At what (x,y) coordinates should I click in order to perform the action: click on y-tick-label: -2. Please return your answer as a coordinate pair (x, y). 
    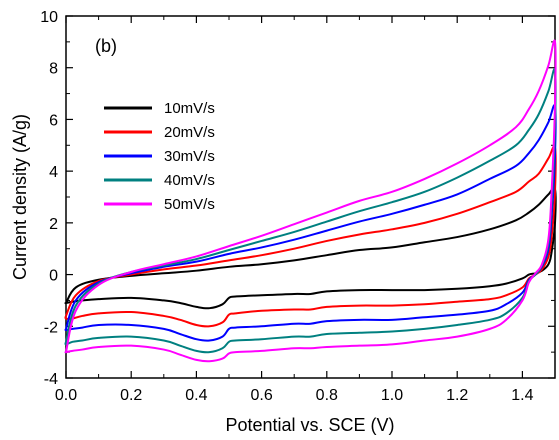
    Looking at the image, I should click on (51, 327).